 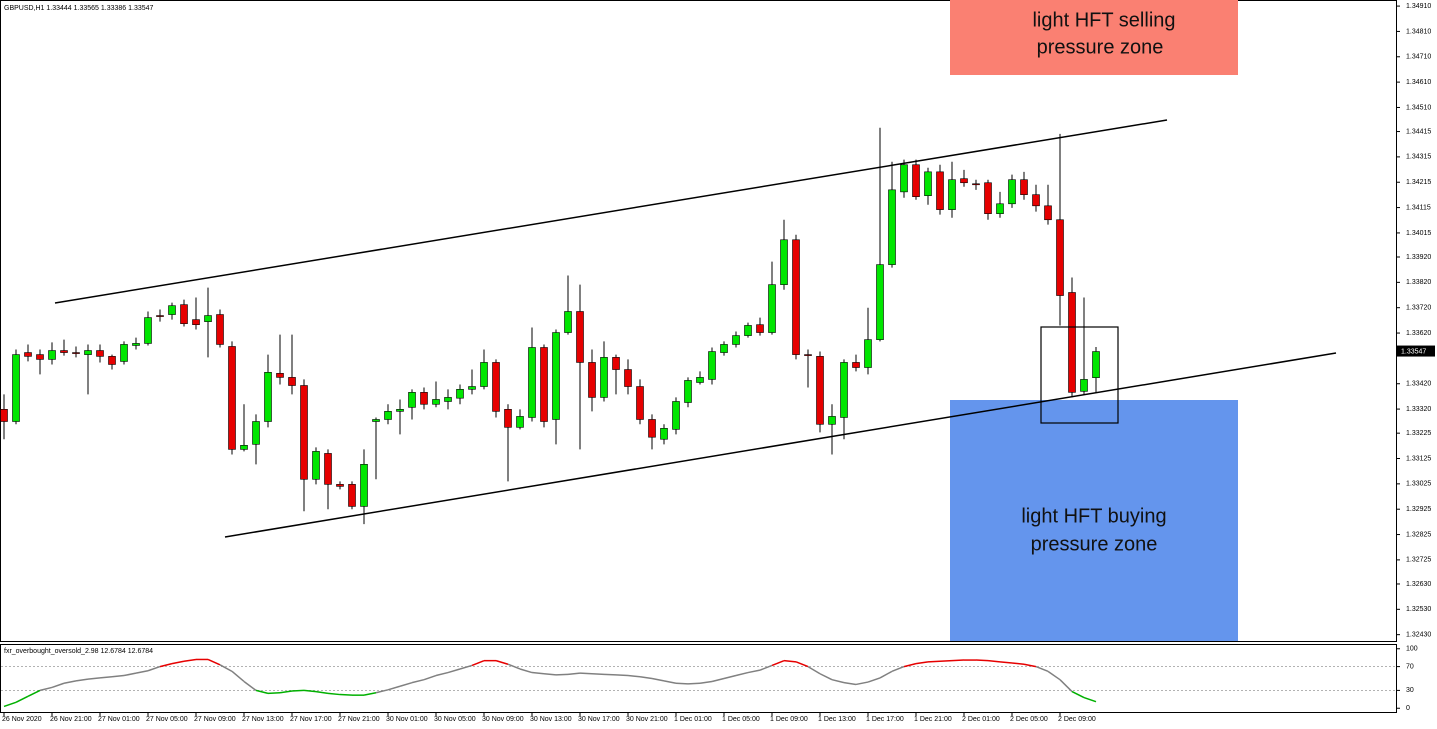 I want to click on x-tick-label: 2 Dec 05:00, so click(x=1029, y=719).